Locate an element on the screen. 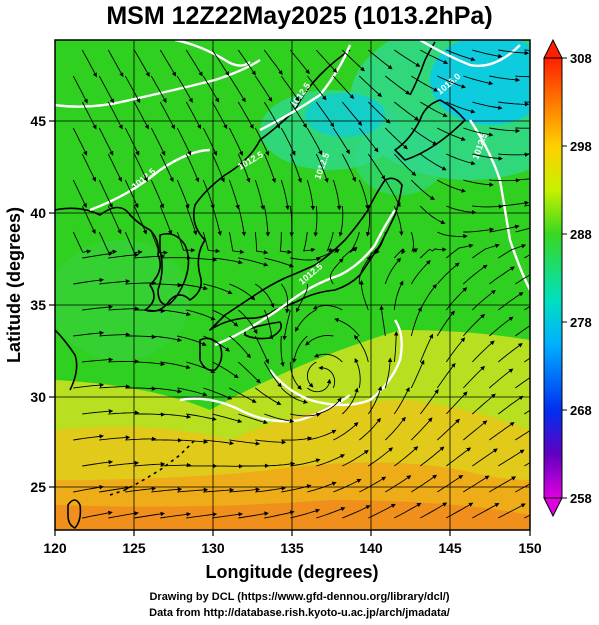 The height and width of the screenshot is (625, 599). x-tick-labels: 120 125 130 135 140 145 150 is located at coordinates (292, 548).